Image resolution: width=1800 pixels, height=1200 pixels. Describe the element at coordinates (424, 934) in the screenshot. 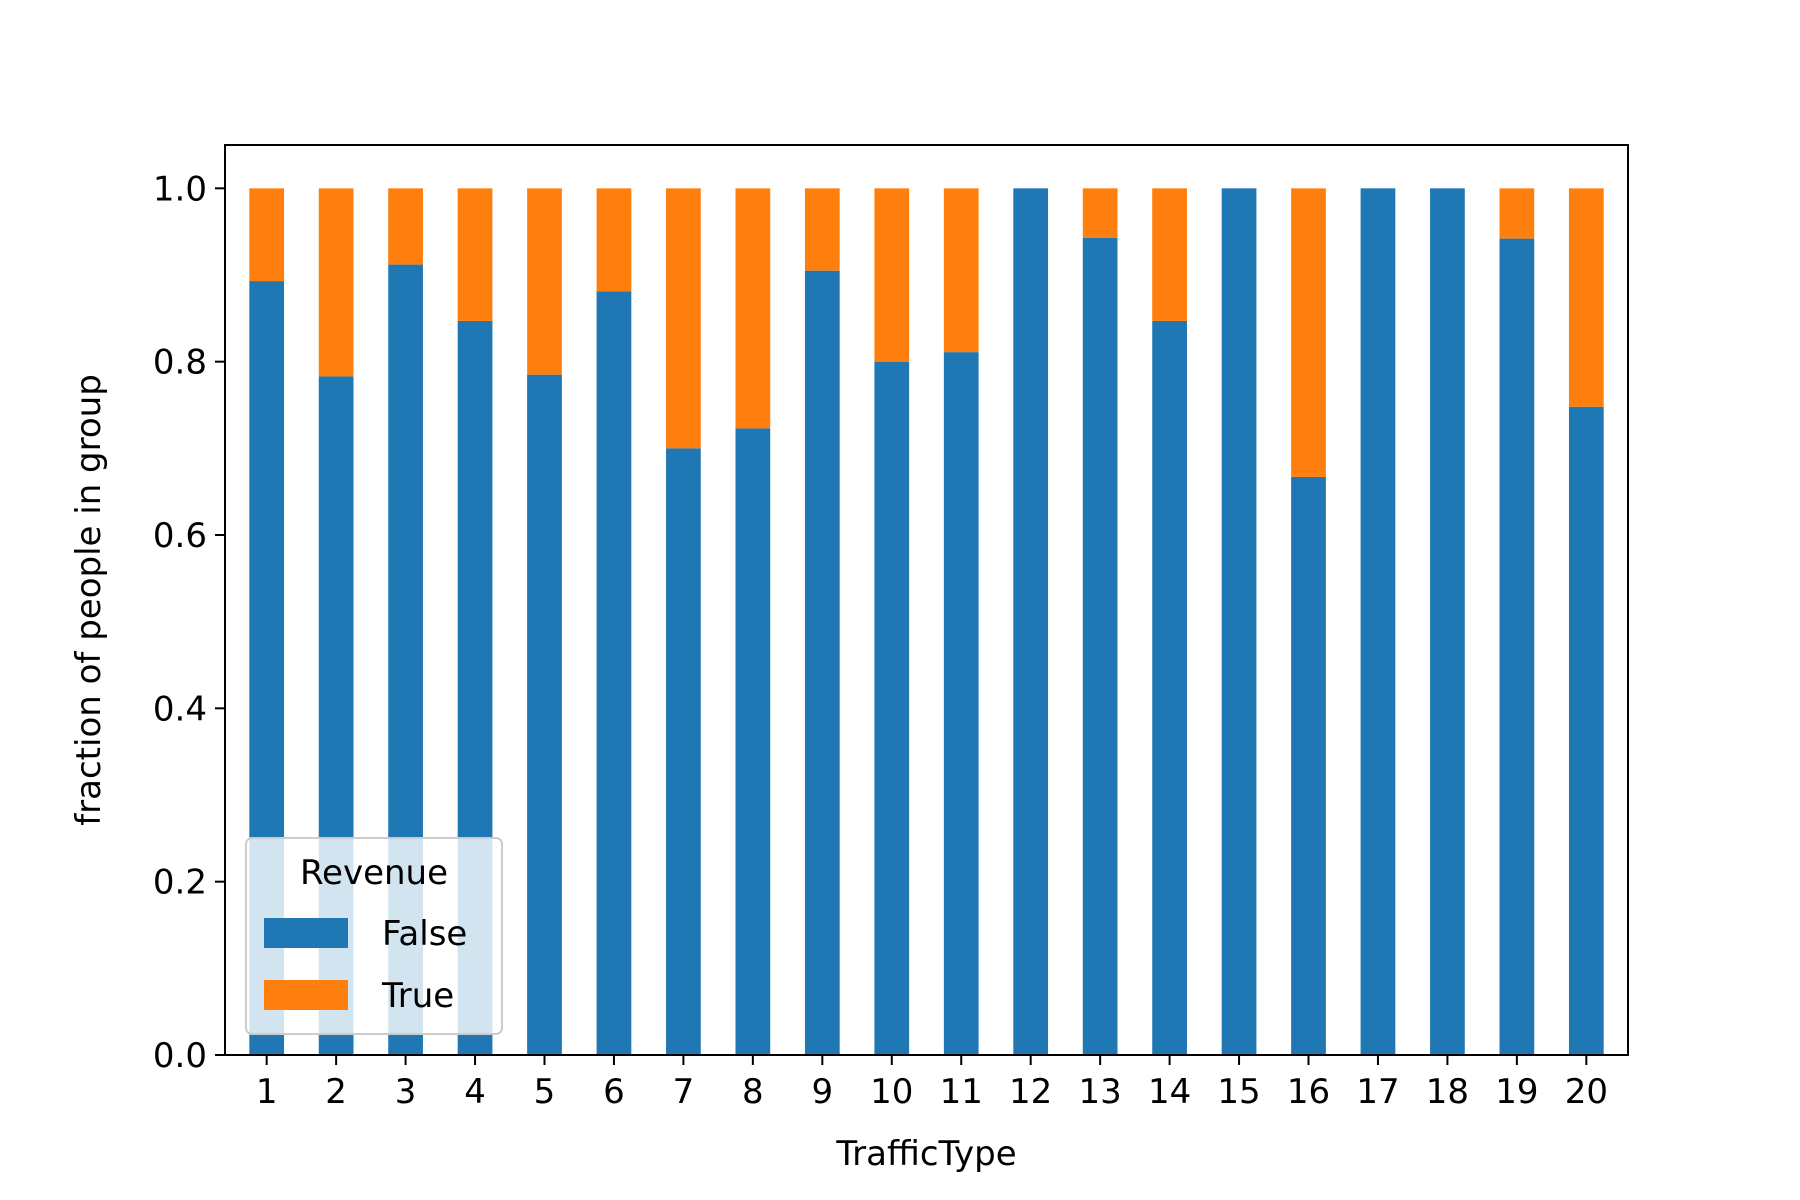

I see `legend-label-false: False` at that location.